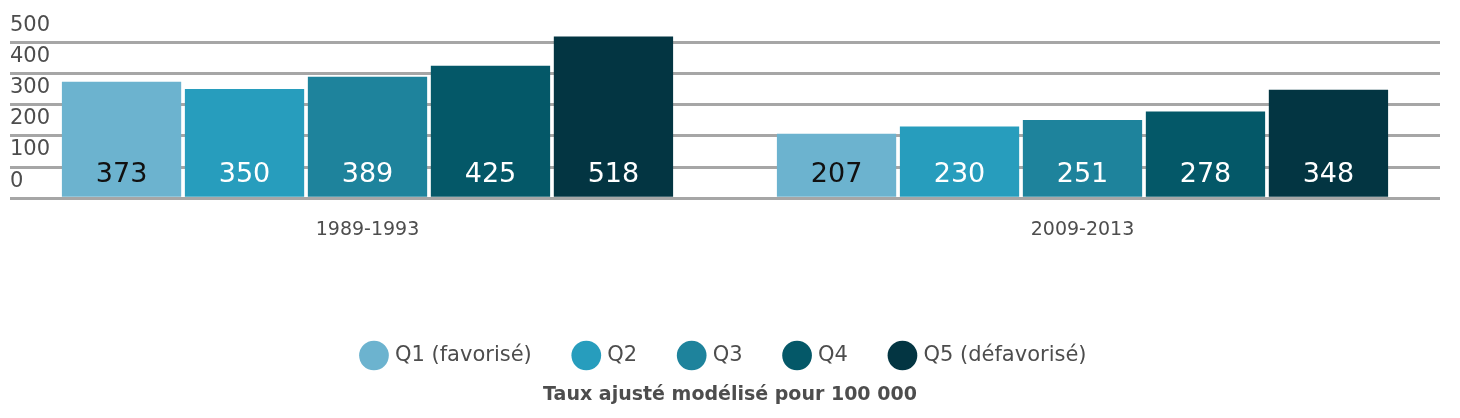  What do you see at coordinates (367, 227) in the screenshot?
I see `x-tick-label: 1989-1993` at bounding box center [367, 227].